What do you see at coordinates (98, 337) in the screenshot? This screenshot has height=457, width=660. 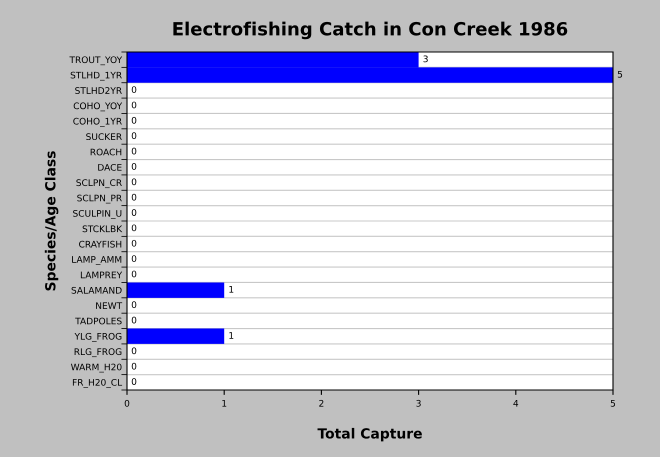 I see `y-tick-label: YLG_FROG` at bounding box center [98, 337].